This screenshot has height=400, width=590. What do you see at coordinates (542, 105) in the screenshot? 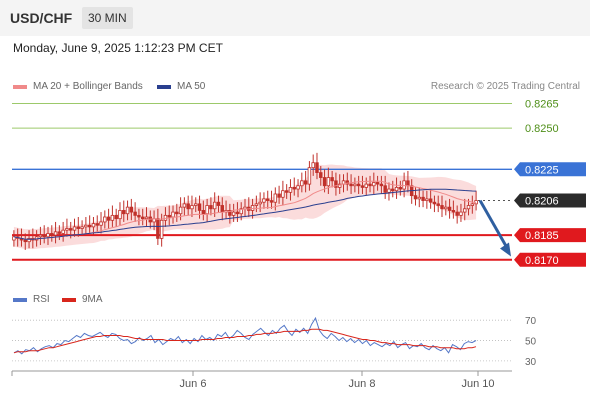
I see `level-label-0.8265: 0.8265` at bounding box center [542, 105].